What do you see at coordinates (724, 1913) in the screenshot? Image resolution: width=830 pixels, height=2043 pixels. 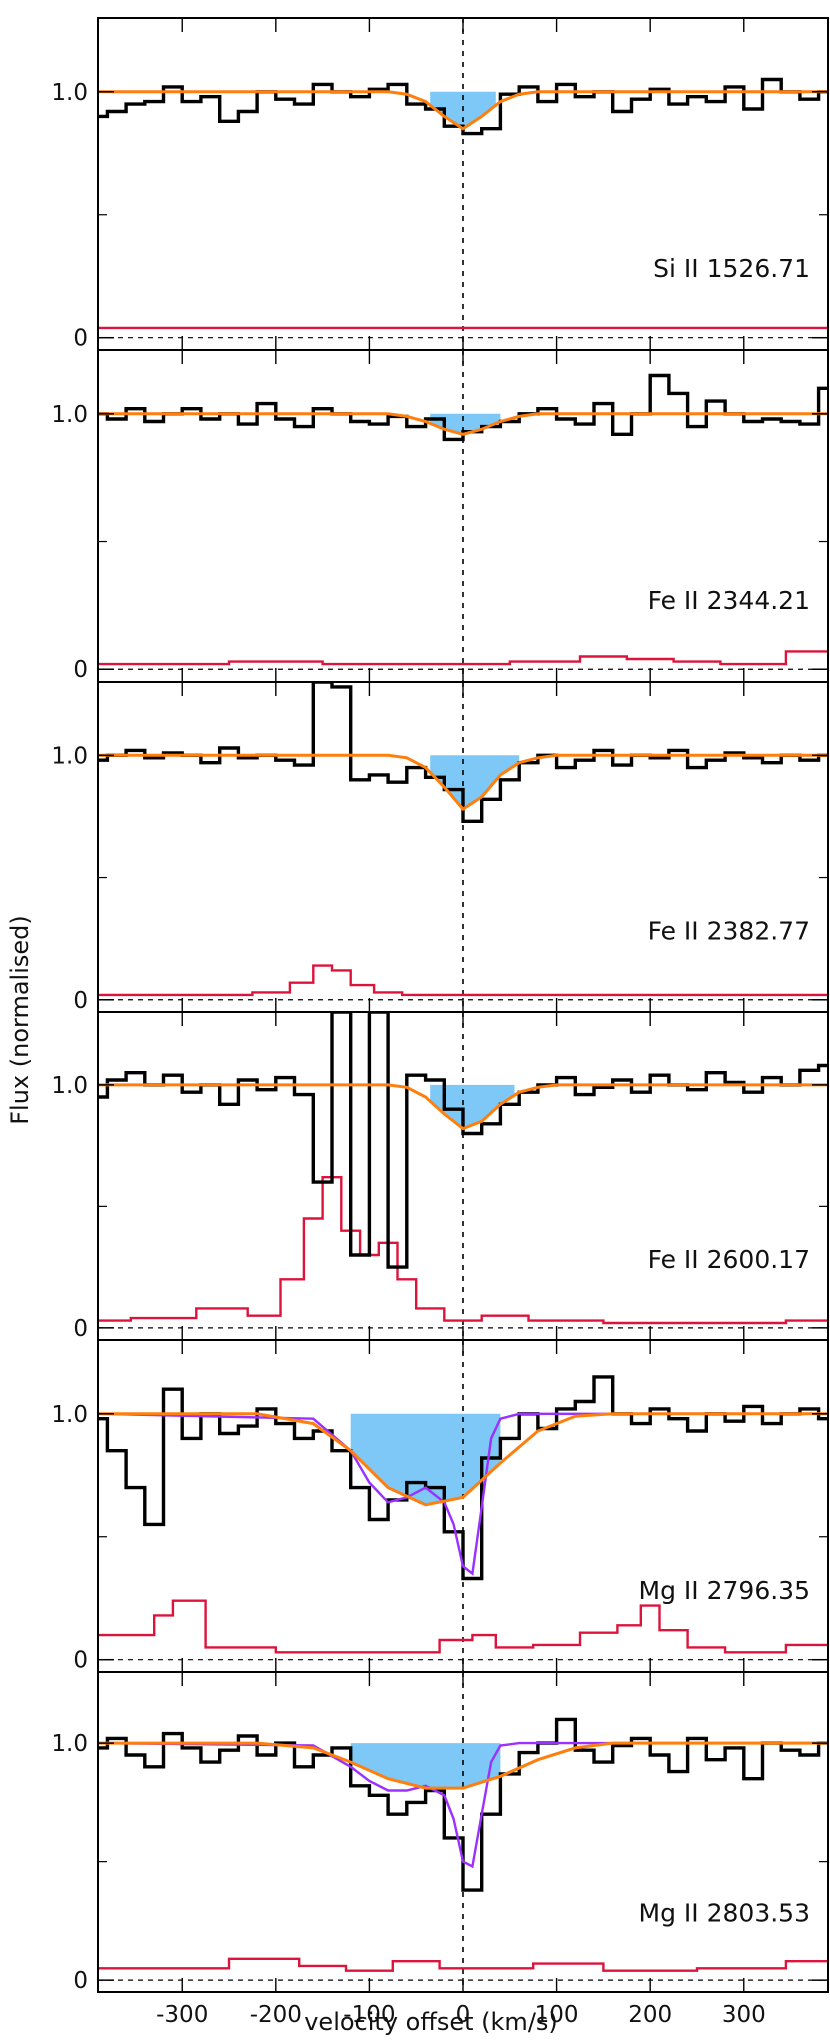 I see `panel-5-label: Mg II 2803.53` at bounding box center [724, 1913].